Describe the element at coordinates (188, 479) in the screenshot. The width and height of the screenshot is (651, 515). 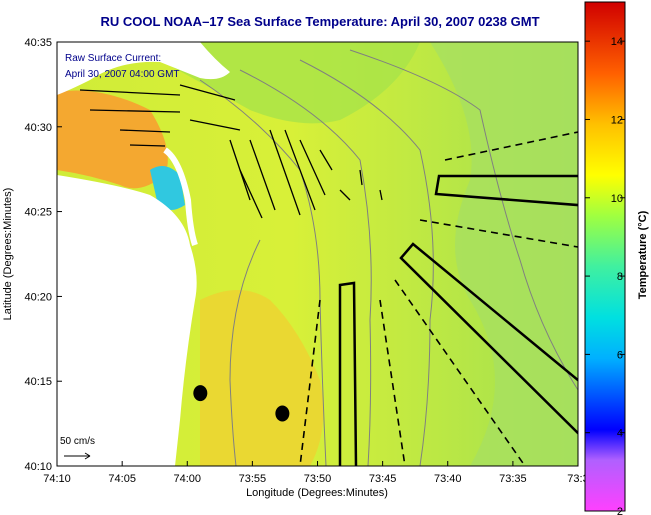
I see `x-tick-label: 74:00` at that location.